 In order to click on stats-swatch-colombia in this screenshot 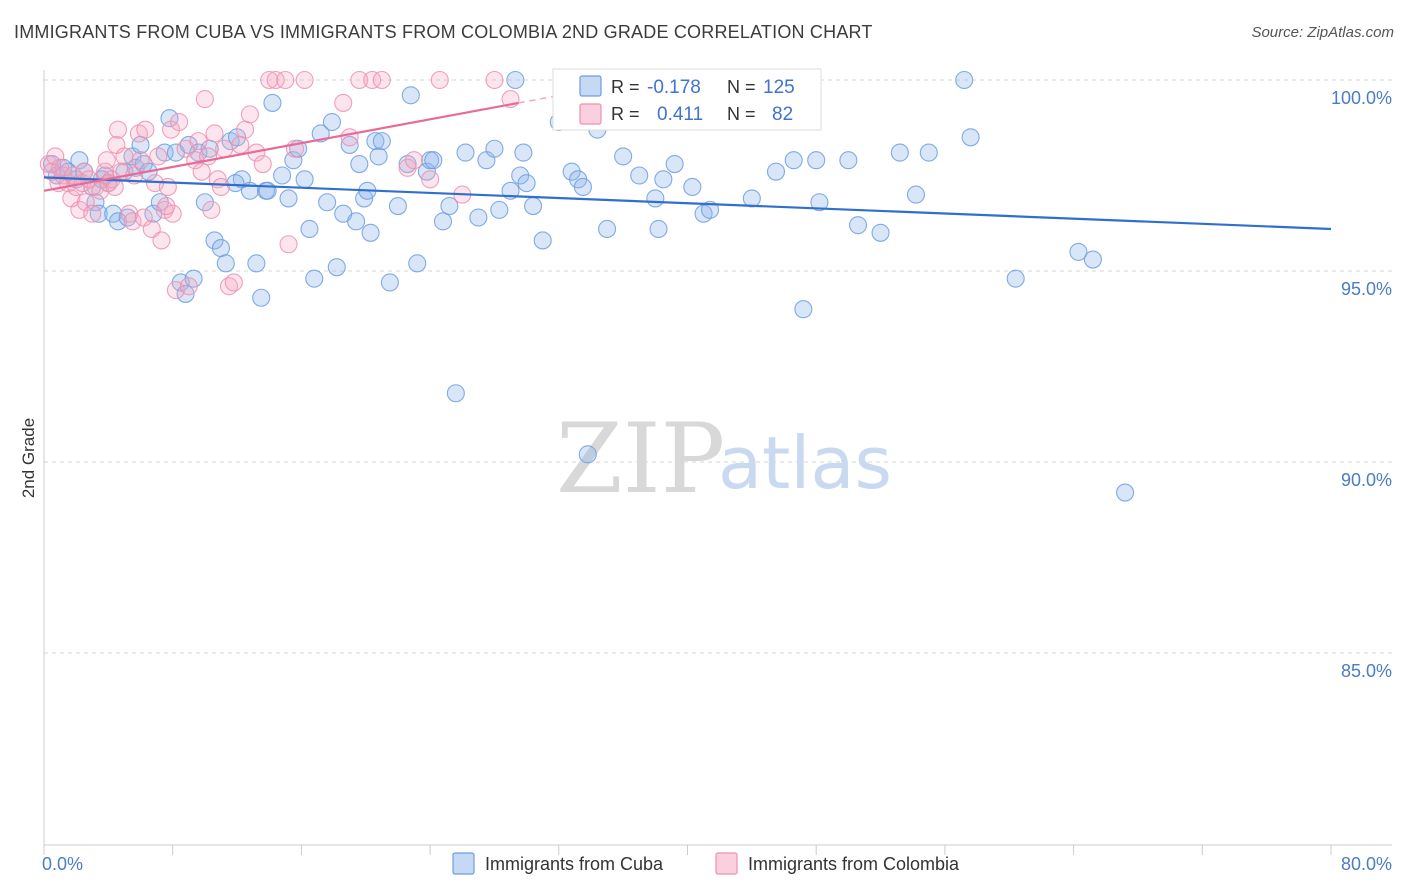, I will do `click(590, 114)`.